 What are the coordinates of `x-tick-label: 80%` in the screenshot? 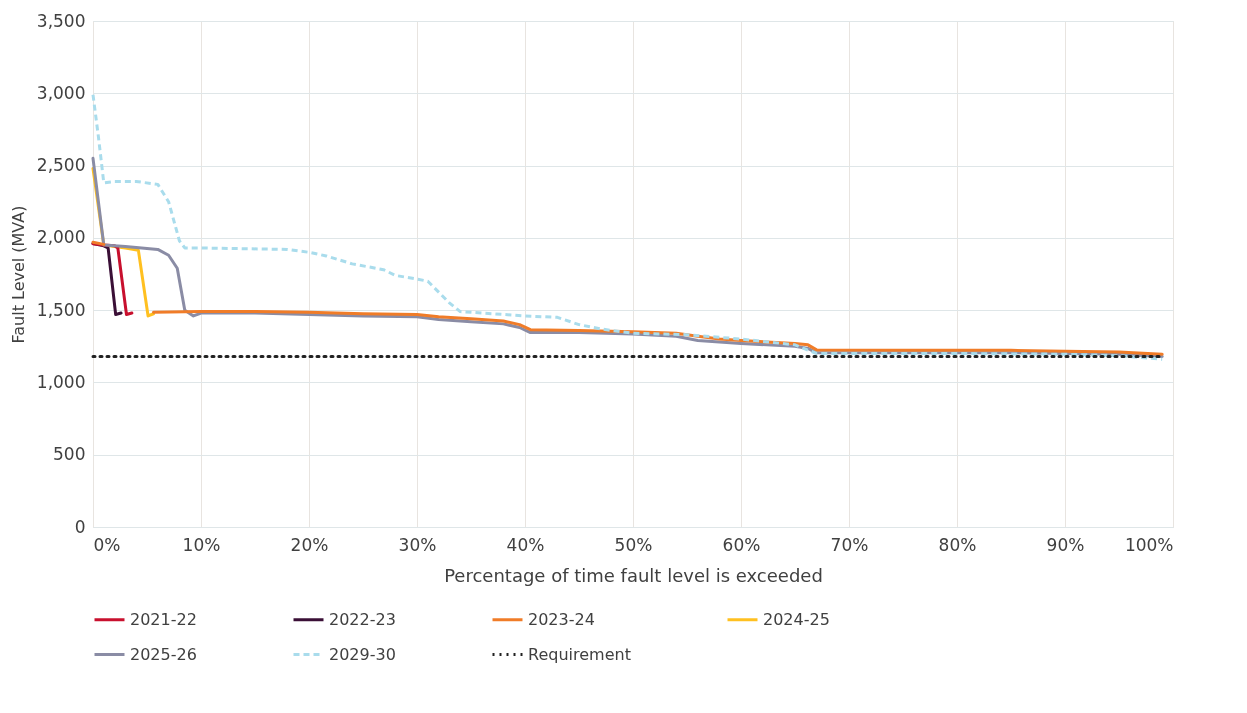 It's located at (957, 544).